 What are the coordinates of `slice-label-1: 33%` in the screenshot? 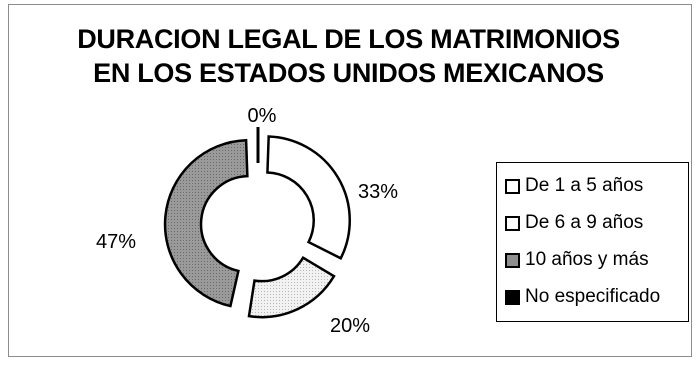 It's located at (378, 192).